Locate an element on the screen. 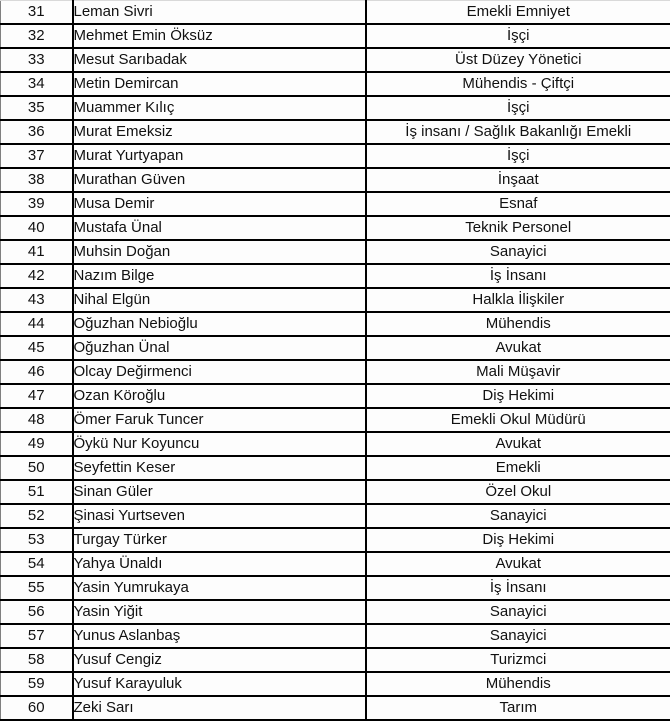 The image size is (670, 721). name-cell: Oğuzhan Ünal is located at coordinates (219, 347).